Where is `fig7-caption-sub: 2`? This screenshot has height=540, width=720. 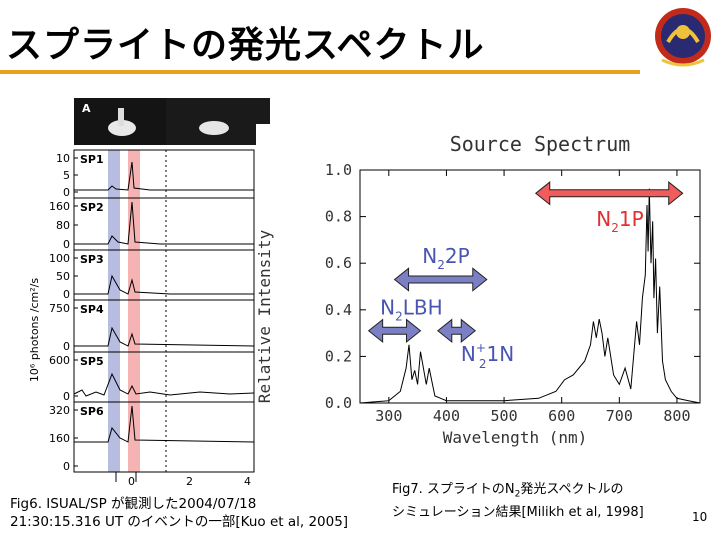 fig7-caption-sub: 2 is located at coordinates (517, 494).